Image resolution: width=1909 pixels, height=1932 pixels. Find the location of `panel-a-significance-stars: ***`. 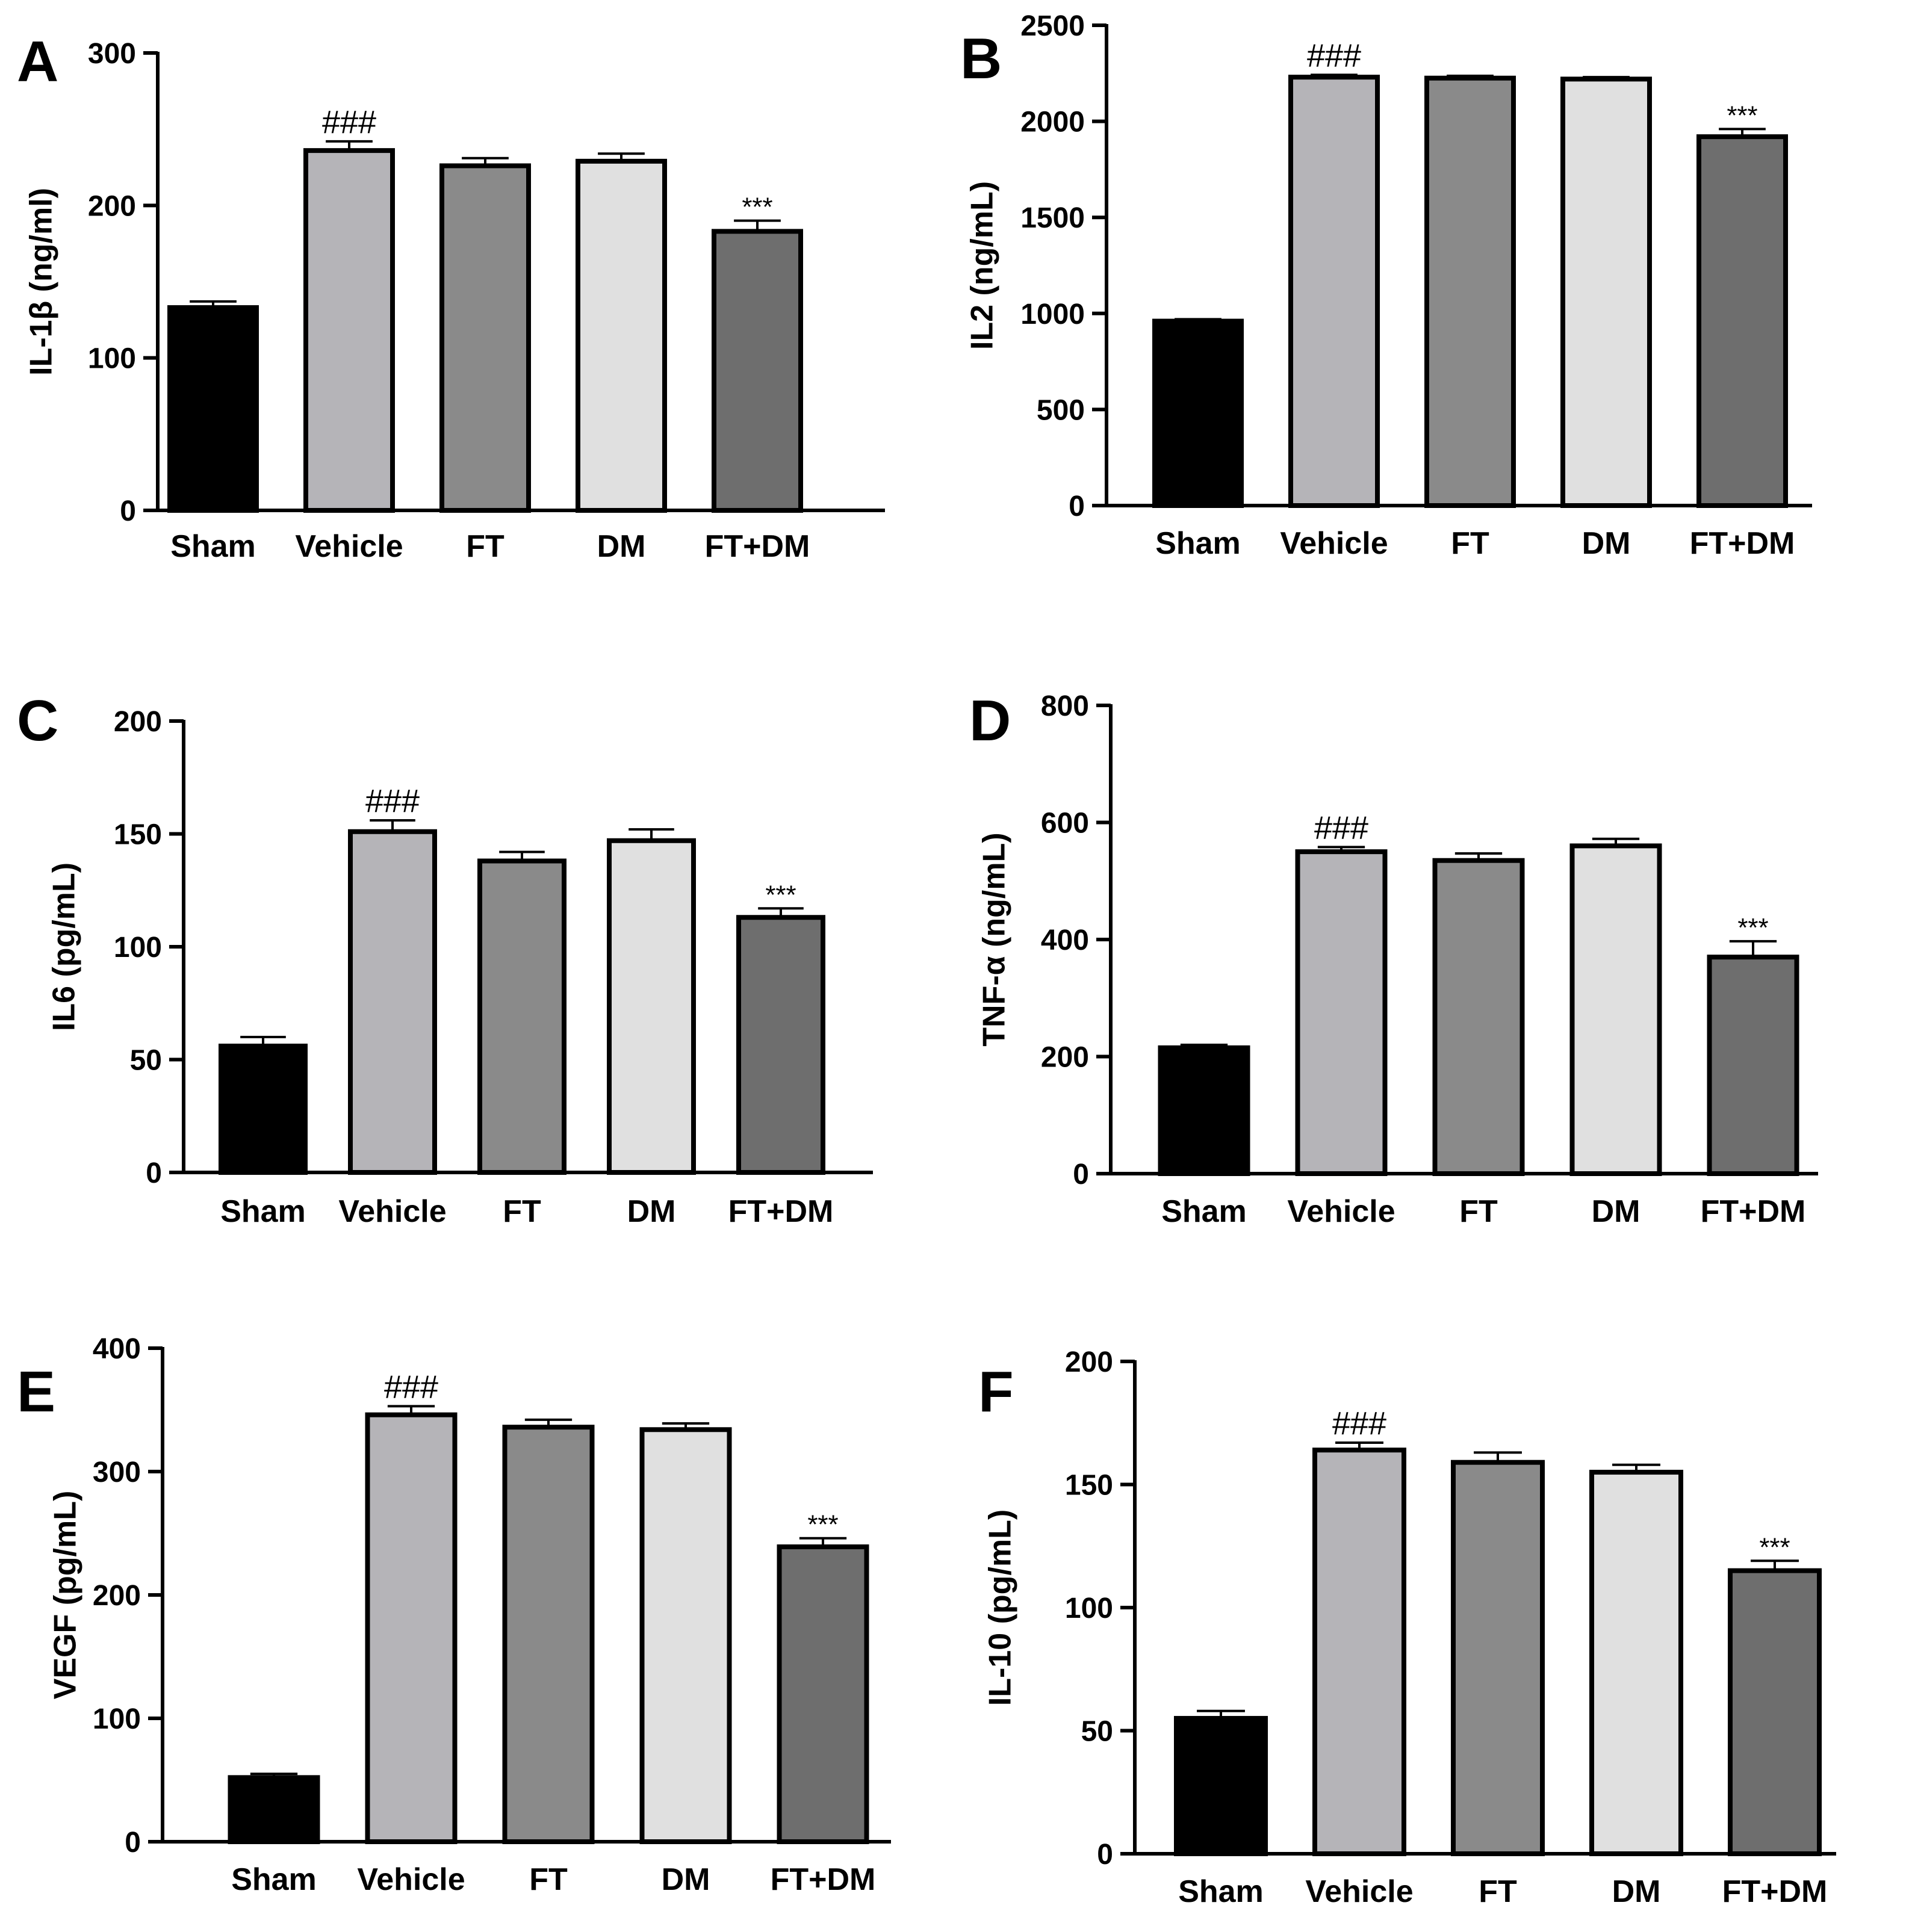

panel-a-significance-stars: *** is located at coordinates (757, 207).